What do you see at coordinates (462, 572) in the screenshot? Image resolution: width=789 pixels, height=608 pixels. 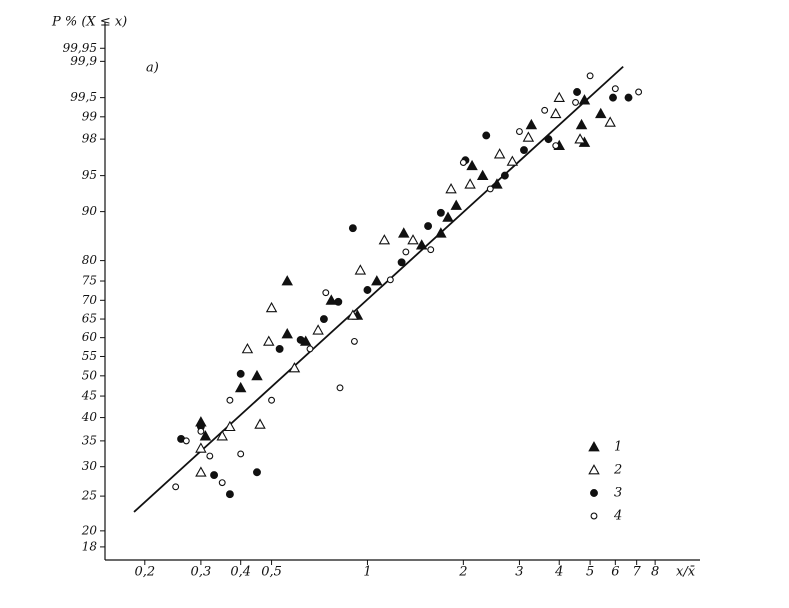 I see `x-tick-label: 2` at bounding box center [462, 572].